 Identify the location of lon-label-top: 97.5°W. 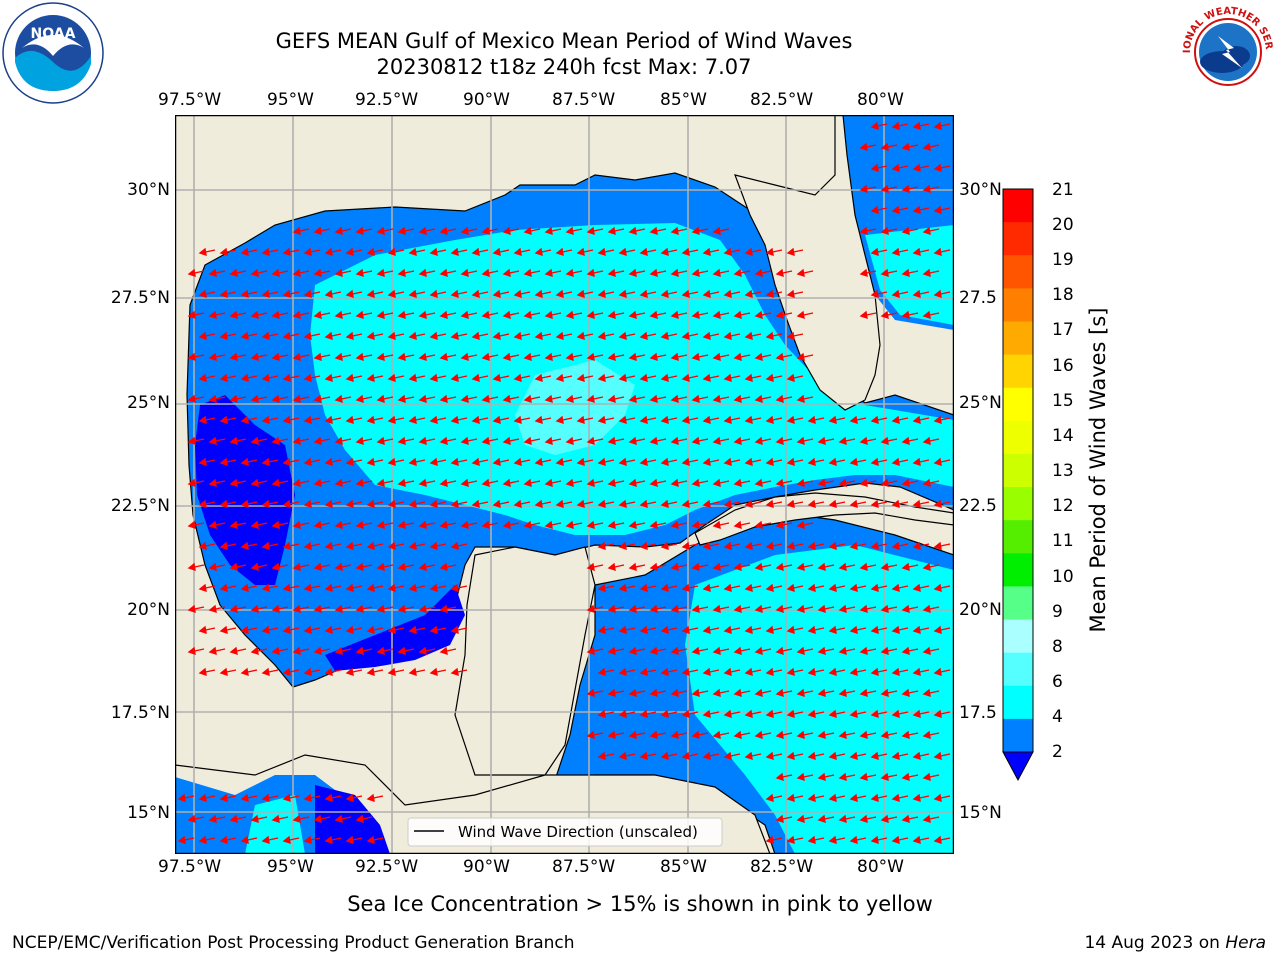
(190, 100).